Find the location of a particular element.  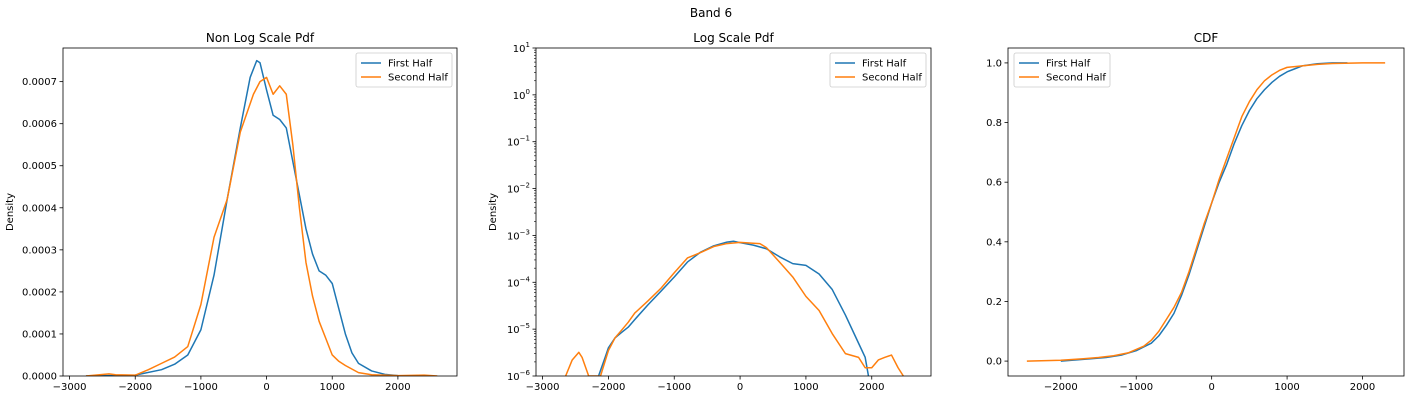

x-tick-label-cdf: −1000 is located at coordinates (1136, 387).